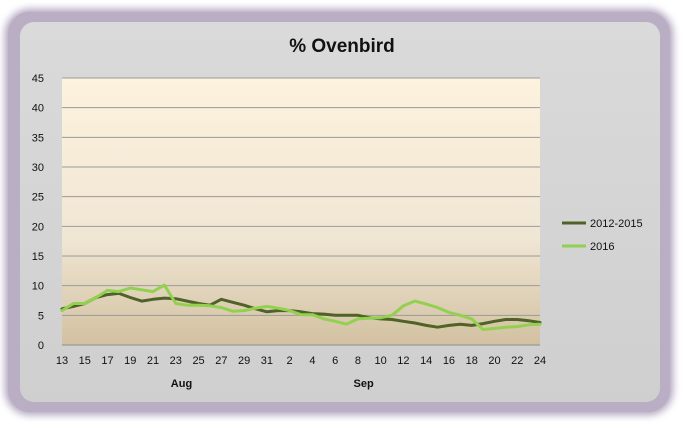  What do you see at coordinates (616, 224) in the screenshot?
I see `legend-label: 2012-2015` at bounding box center [616, 224].